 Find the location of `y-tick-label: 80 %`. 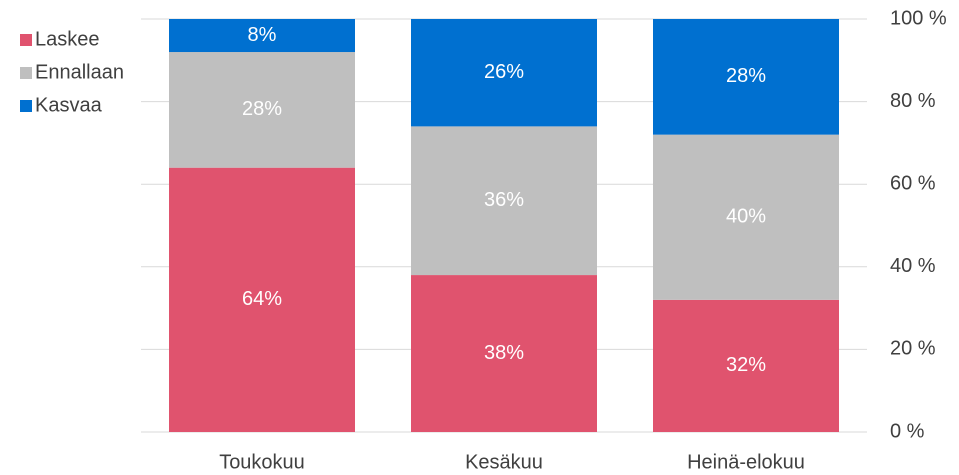

y-tick-label: 80 % is located at coordinates (913, 101).